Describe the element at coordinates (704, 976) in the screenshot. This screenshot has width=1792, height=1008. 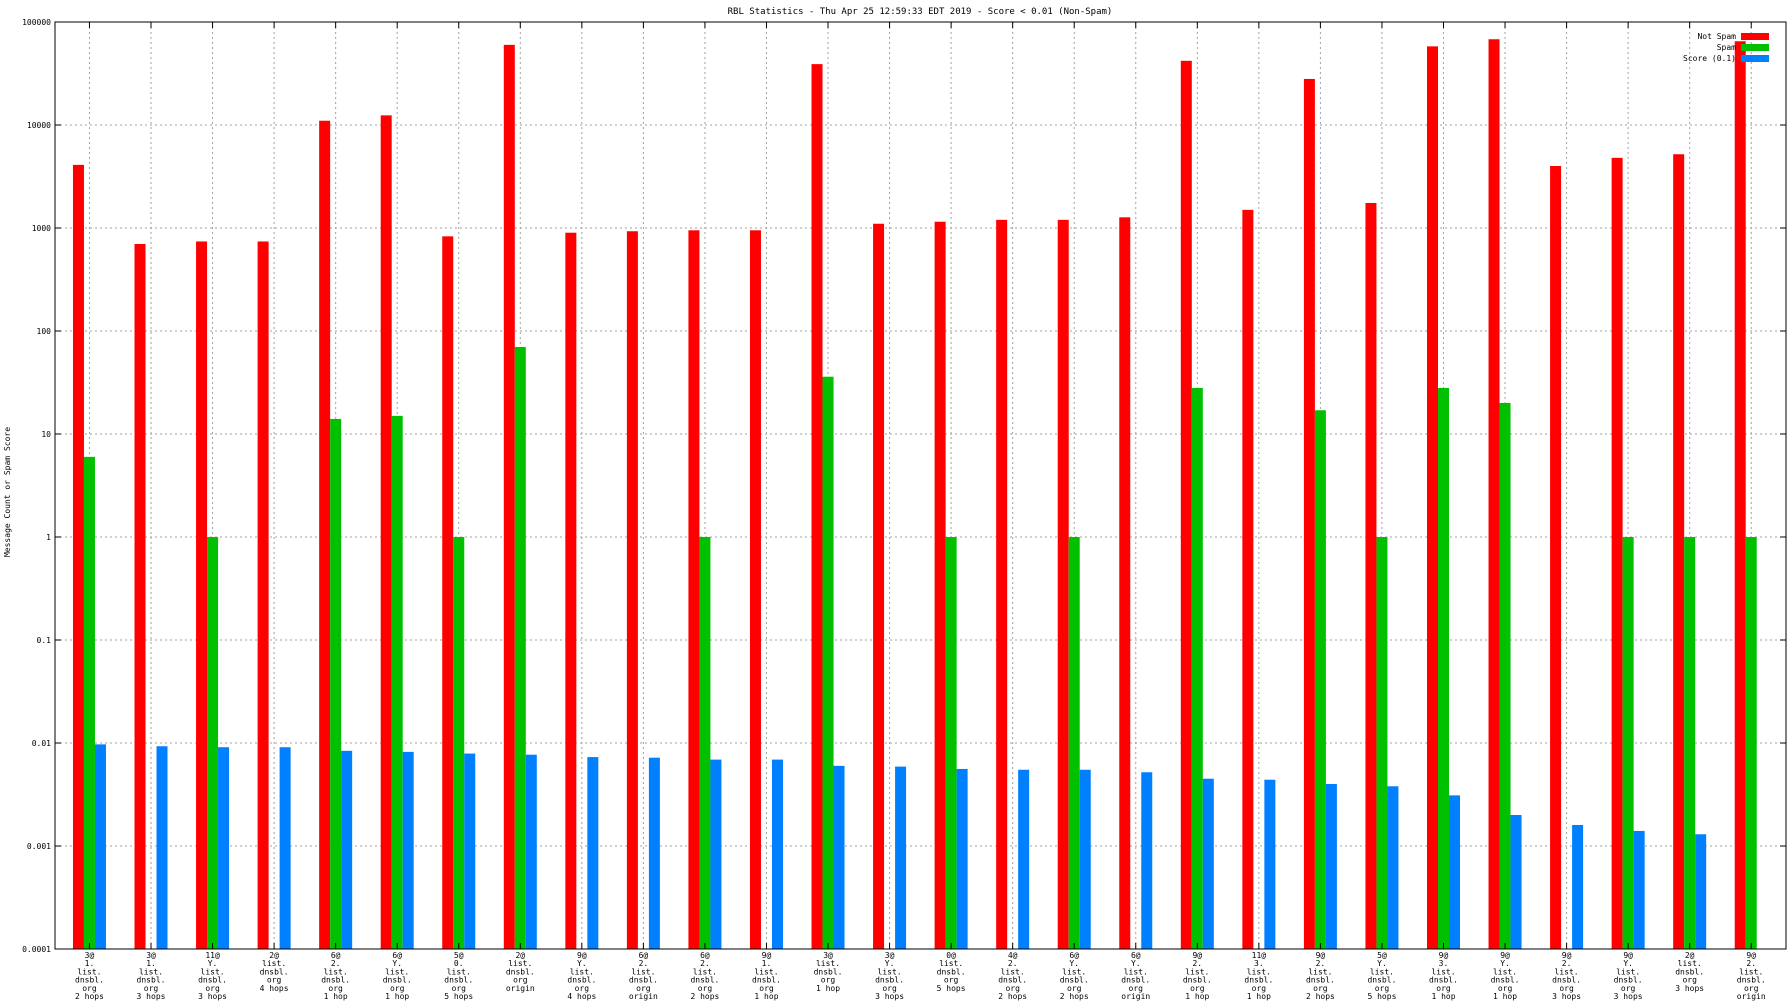
I see `x-tick-label: 6@ 2. list. dnsbl. org 2 hops` at that location.